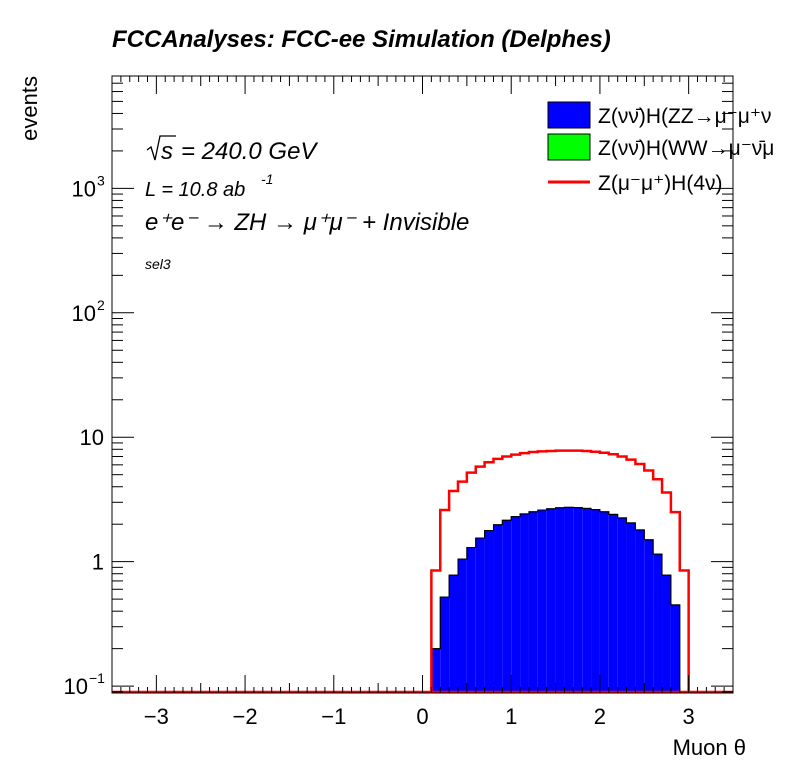  What do you see at coordinates (249, 151) in the screenshot?
I see `energy-text: = 240.0 GeV` at bounding box center [249, 151].